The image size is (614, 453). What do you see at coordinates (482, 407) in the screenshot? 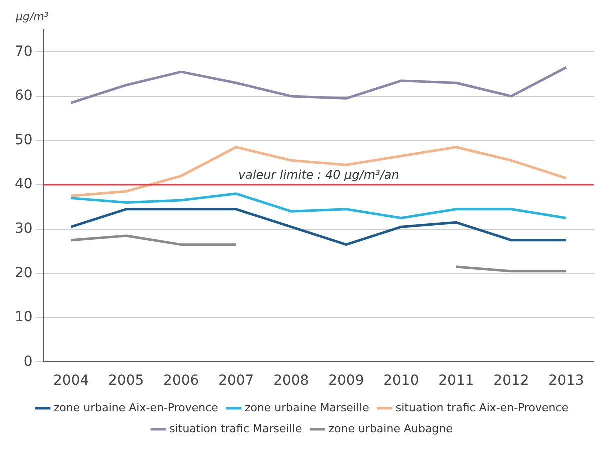
I see `legend-label: situation trafic Aix-en-Provence` at bounding box center [482, 407].